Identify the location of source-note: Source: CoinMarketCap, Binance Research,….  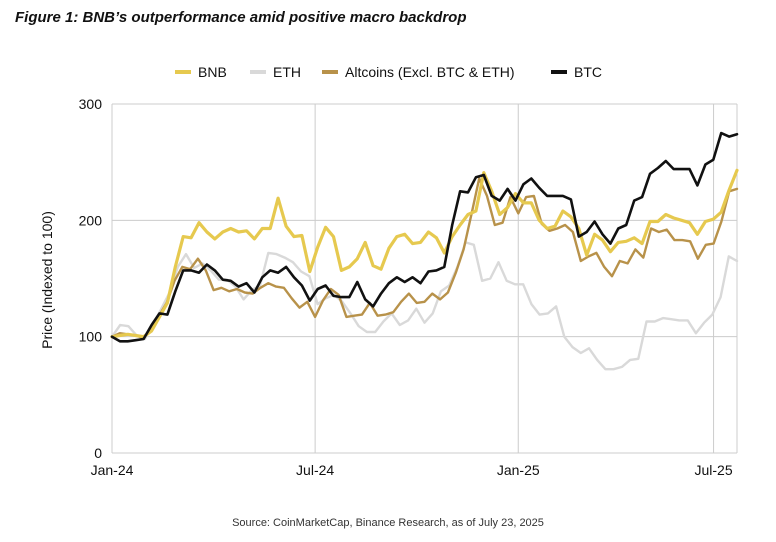
(388, 523).